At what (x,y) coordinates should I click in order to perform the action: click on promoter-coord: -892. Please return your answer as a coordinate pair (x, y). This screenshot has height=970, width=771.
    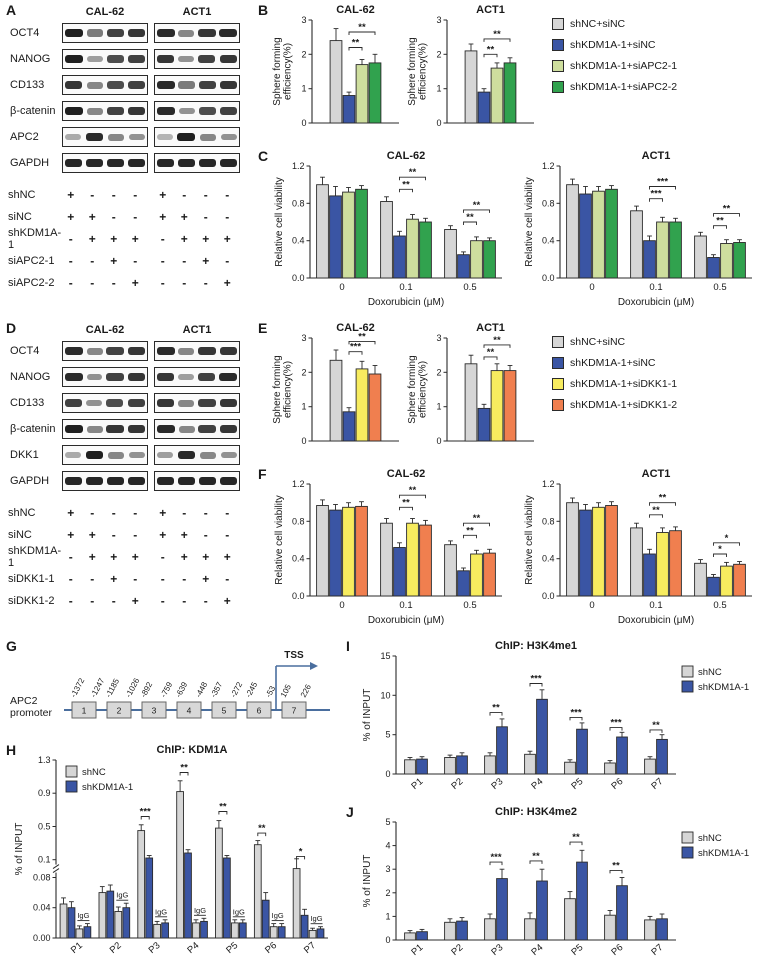
    Looking at the image, I should click on (147, 689).